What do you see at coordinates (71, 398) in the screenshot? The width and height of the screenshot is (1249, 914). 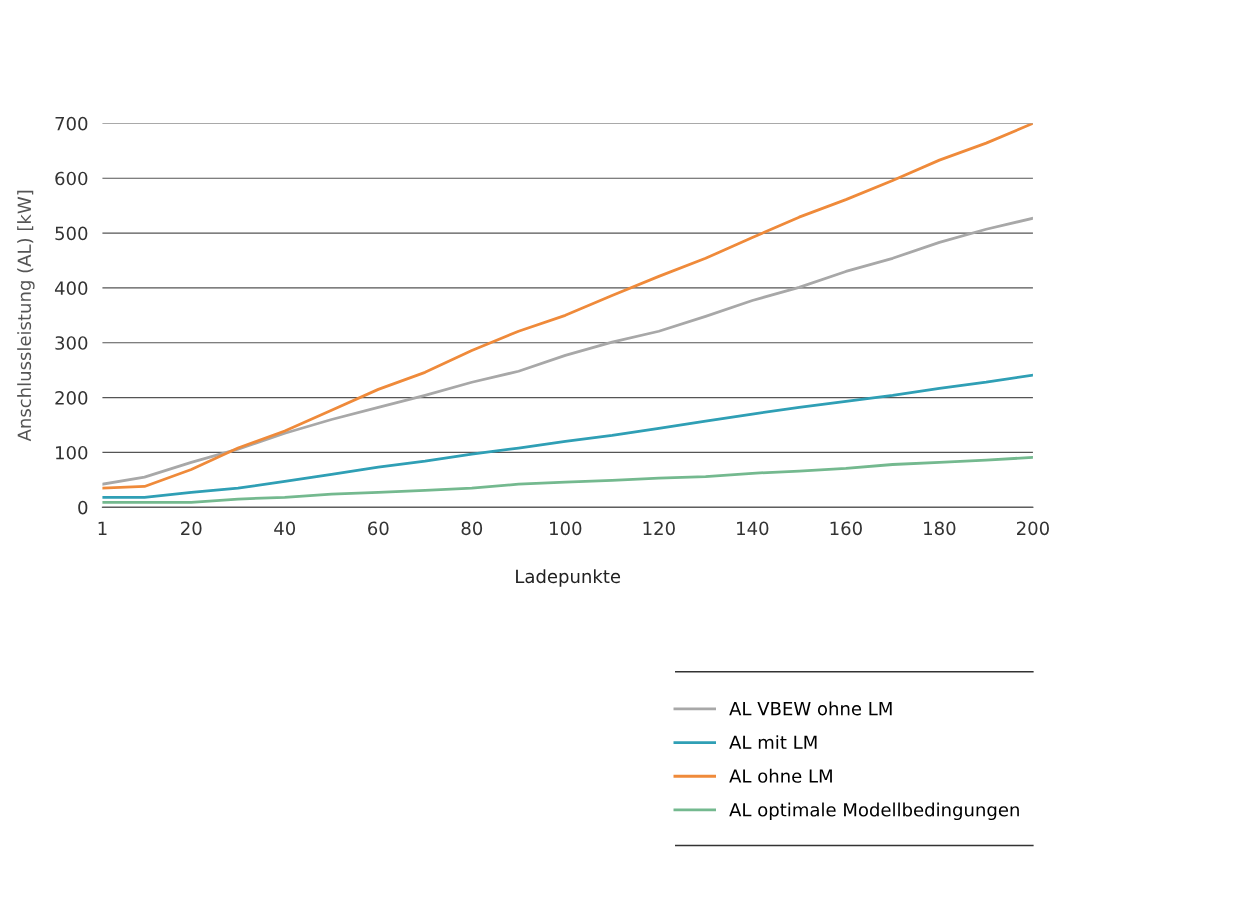 I see `y-tick-label: 200` at bounding box center [71, 398].